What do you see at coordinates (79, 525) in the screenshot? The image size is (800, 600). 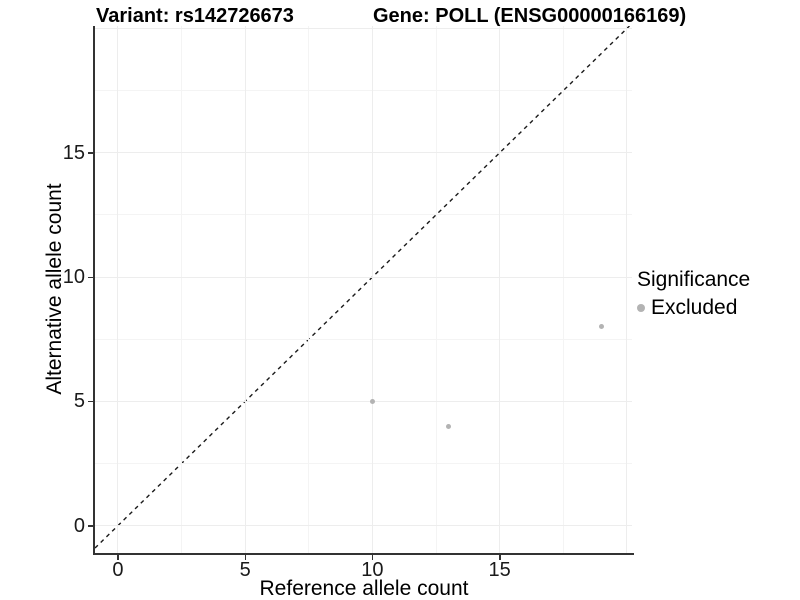 I see `y-tick-label: 0` at bounding box center [79, 525].